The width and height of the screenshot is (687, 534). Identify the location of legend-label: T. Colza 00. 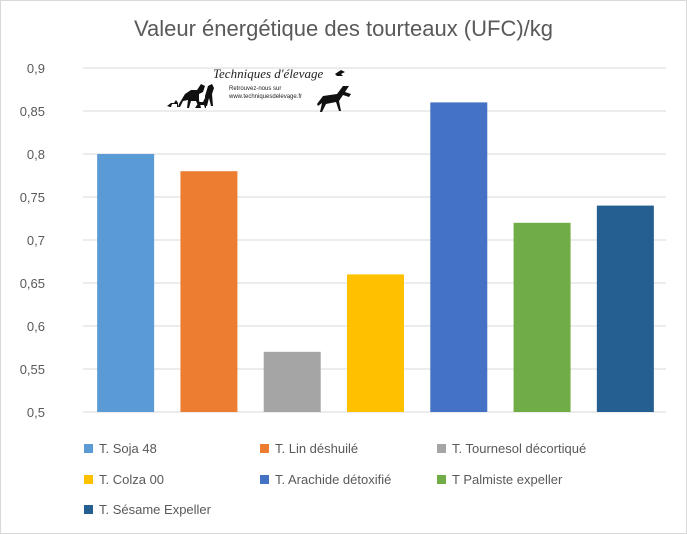
(132, 479).